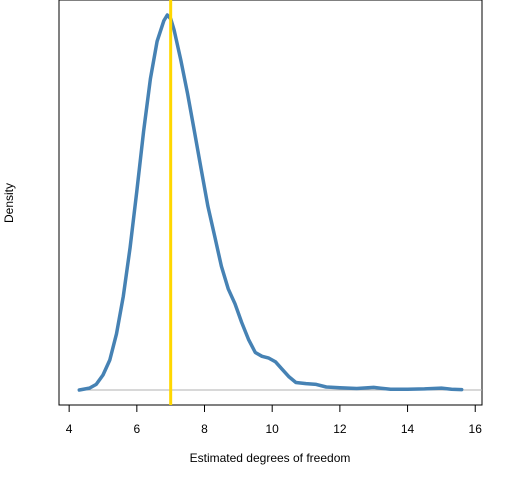  What do you see at coordinates (274, 420) in the screenshot?
I see `x-axis: 4 6 8 10 12 14 16` at bounding box center [274, 420].